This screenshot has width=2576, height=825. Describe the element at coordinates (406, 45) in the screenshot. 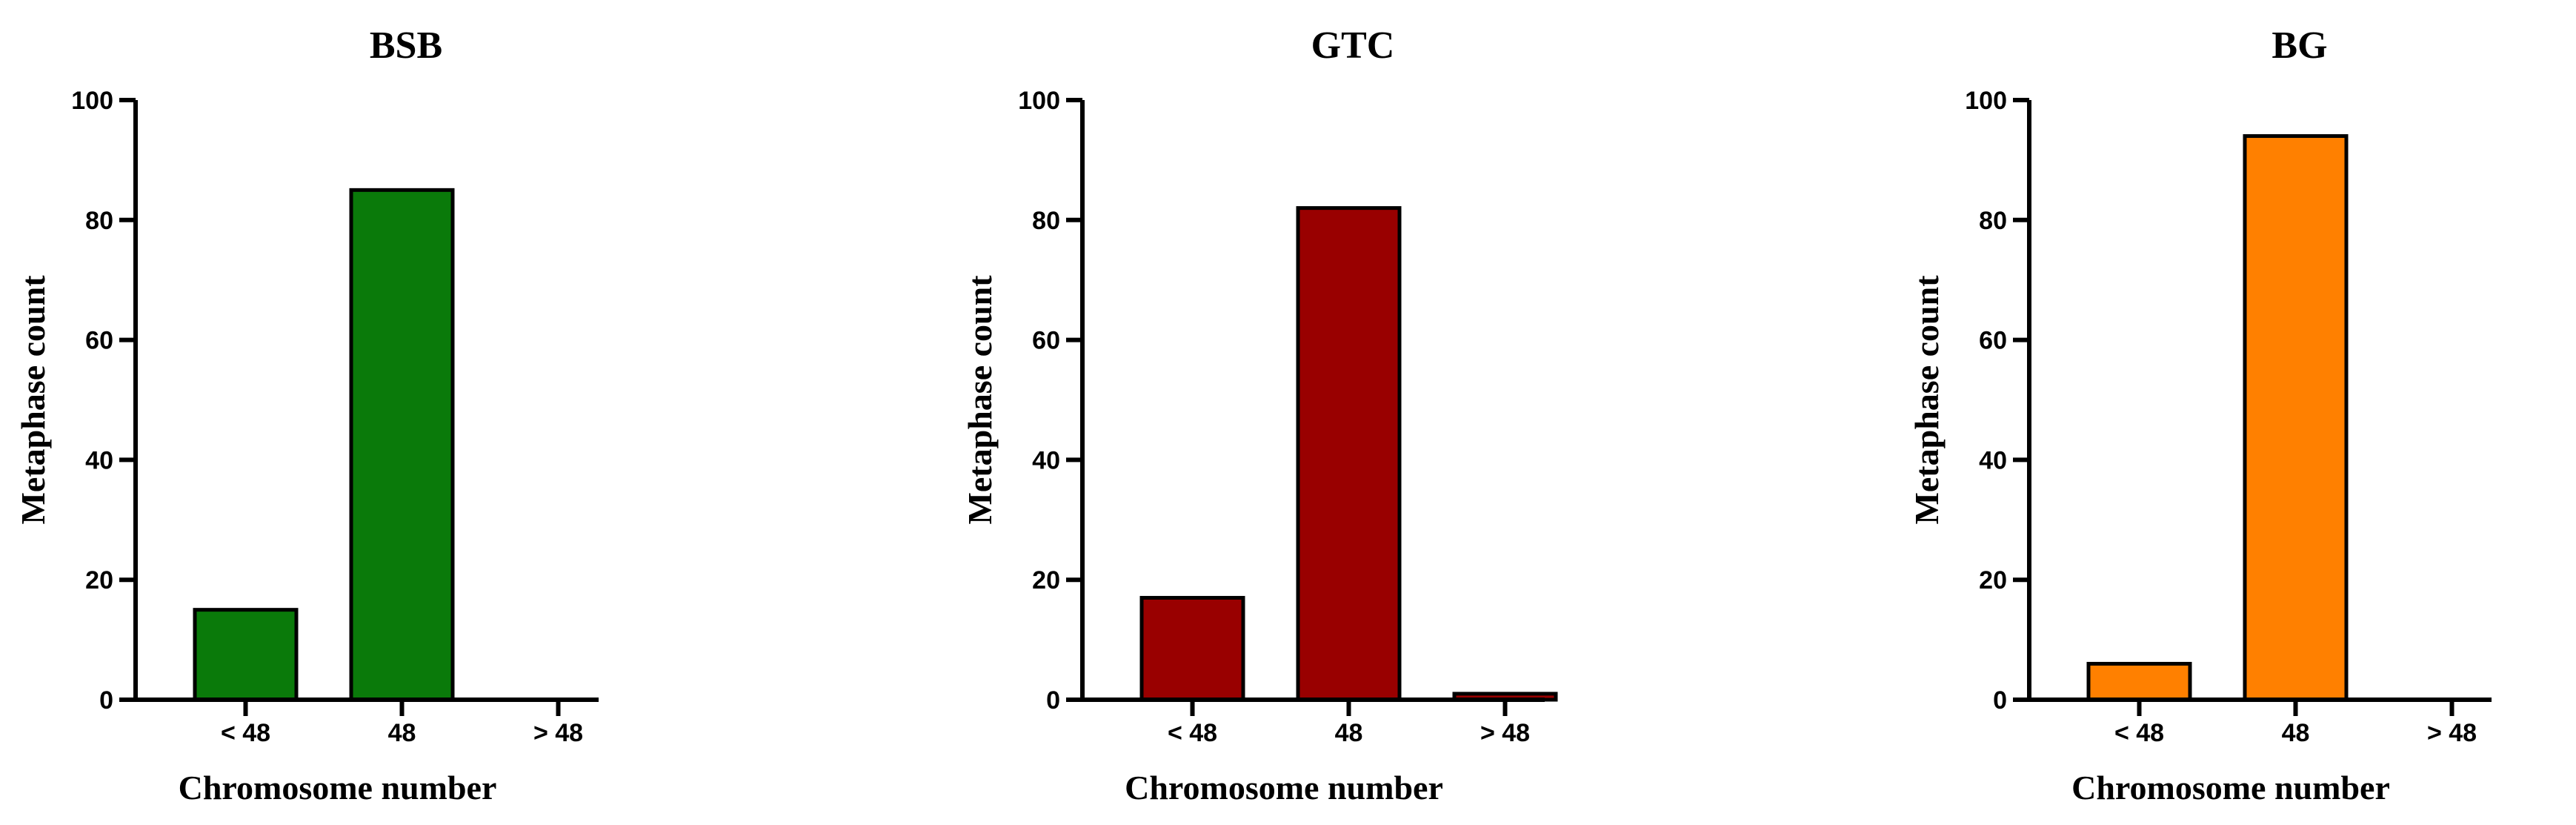

I see `chart-title: BSB` at that location.